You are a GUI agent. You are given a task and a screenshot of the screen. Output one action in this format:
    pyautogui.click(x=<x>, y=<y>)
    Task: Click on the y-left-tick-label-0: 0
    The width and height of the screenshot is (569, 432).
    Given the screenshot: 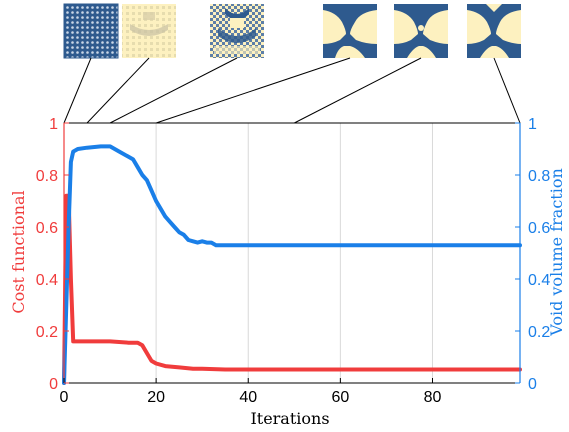 What is the action you would take?
    pyautogui.click(x=53, y=384)
    